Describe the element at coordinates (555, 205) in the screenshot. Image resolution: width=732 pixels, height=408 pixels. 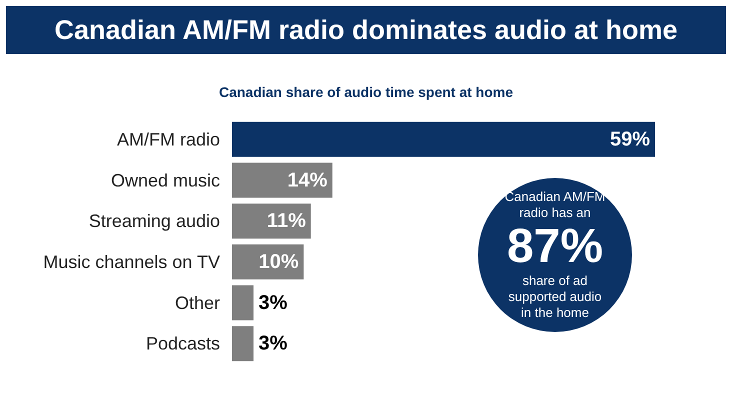
I see `annotation: Canadian AM/FM radio has an` at that location.